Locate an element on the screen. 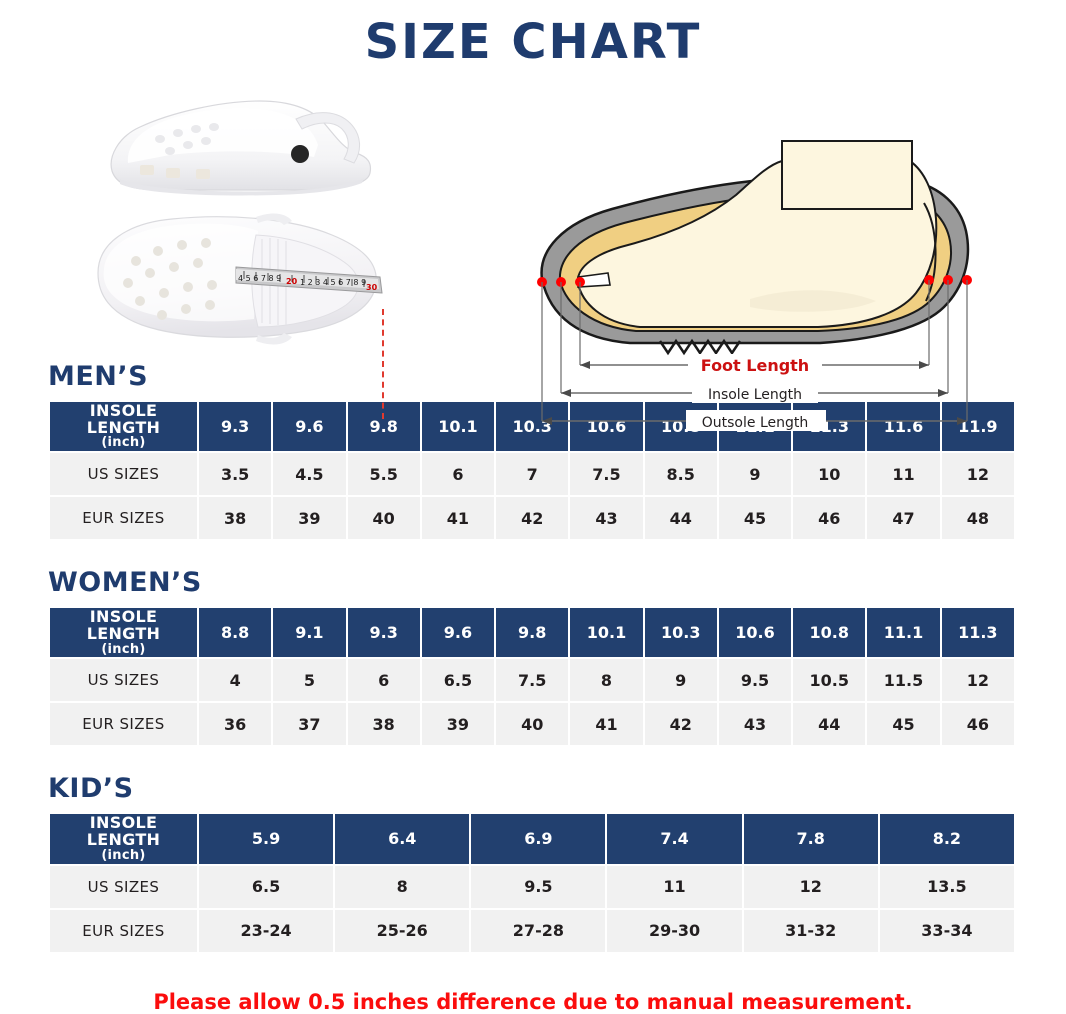  us-size-cell: 9 is located at coordinates (755, 474).